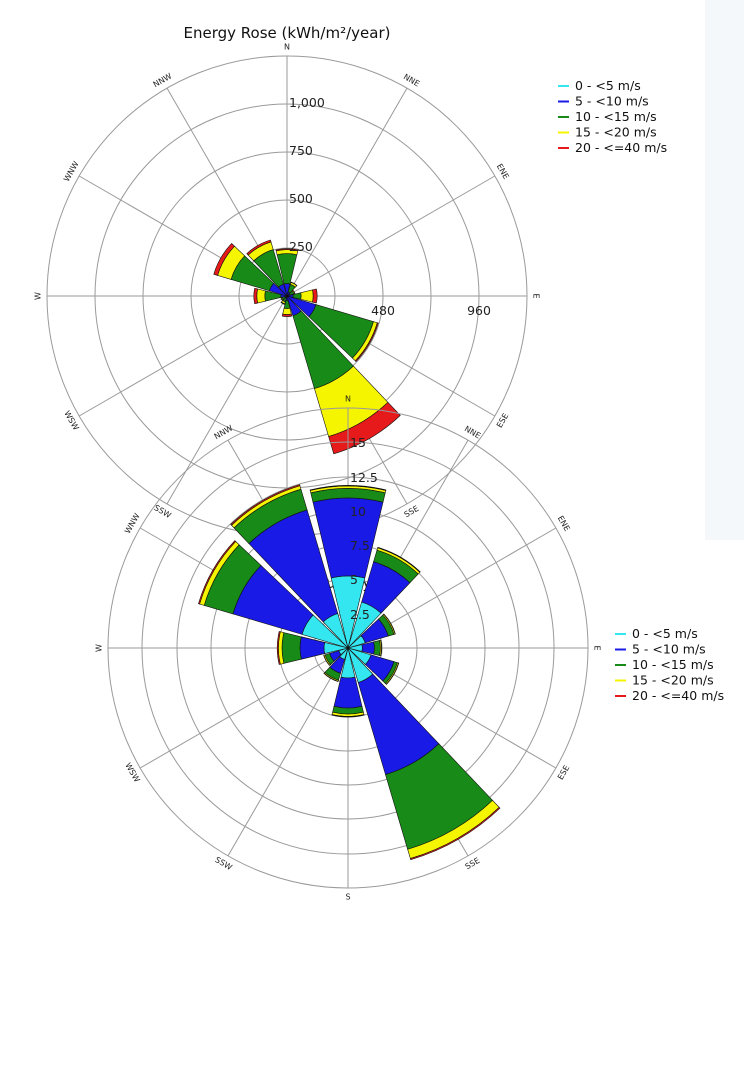  Describe the element at coordinates (724, 270) in the screenshot. I see `top-panel-side-strip` at that location.